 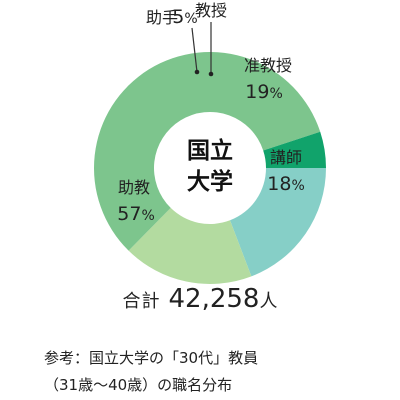 I want to click on slice-percent-2: 18%, so click(x=286, y=184).